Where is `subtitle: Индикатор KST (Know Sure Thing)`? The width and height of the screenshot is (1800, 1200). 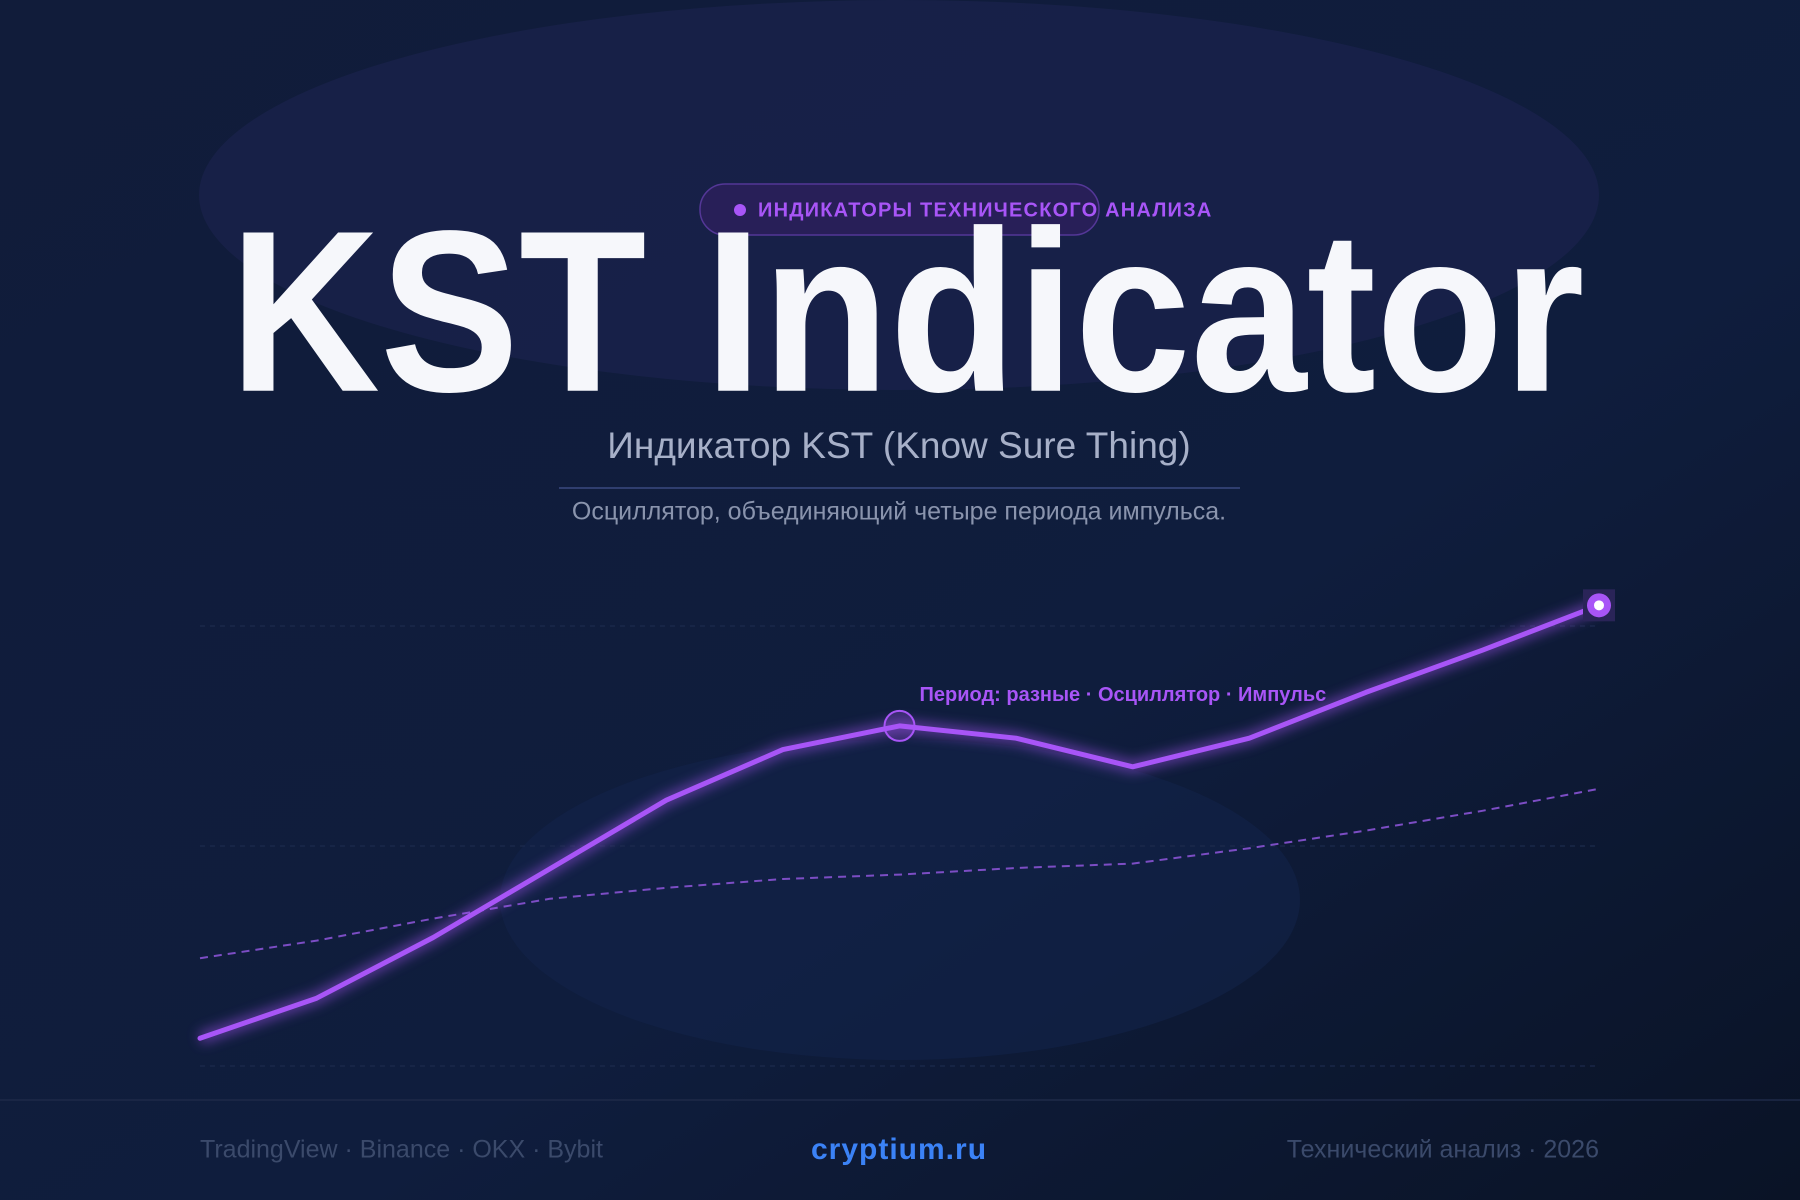
subtitle: Индикатор KST (Know Sure Thing) is located at coordinates (898, 445).